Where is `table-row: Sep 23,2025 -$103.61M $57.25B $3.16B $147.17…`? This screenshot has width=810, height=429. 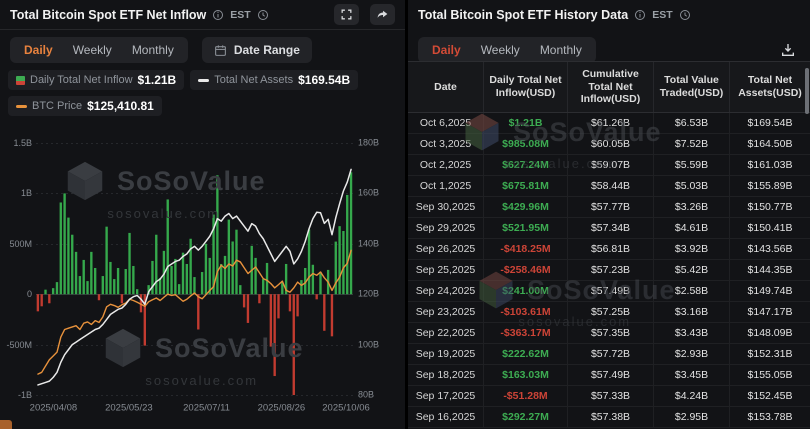
table-row: Sep 23,2025 -$103.61M $57.25B $3.16B $147.17… is located at coordinates (609, 312).